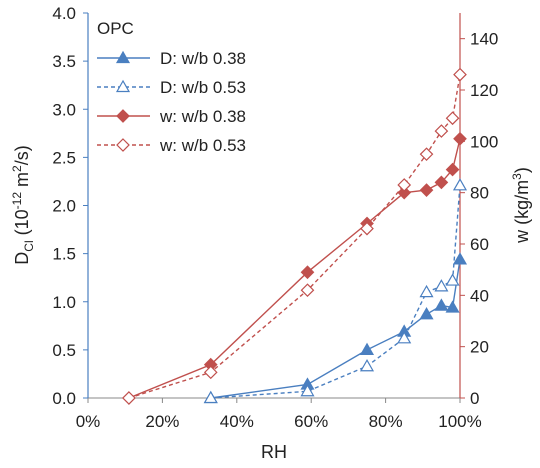 The height and width of the screenshot is (468, 540). Describe the element at coordinates (64, 398) in the screenshot. I see `y-left-tick-label: 0.0` at that location.